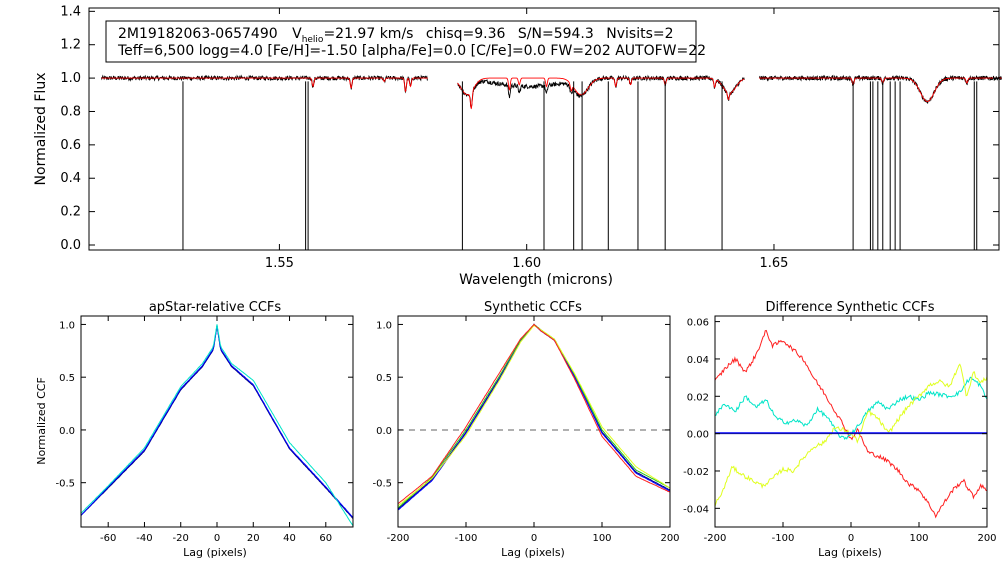 The height and width of the screenshot is (576, 1008). Describe the element at coordinates (556, 34) in the screenshot. I see `sn-value: S/N=594.3` at that location.